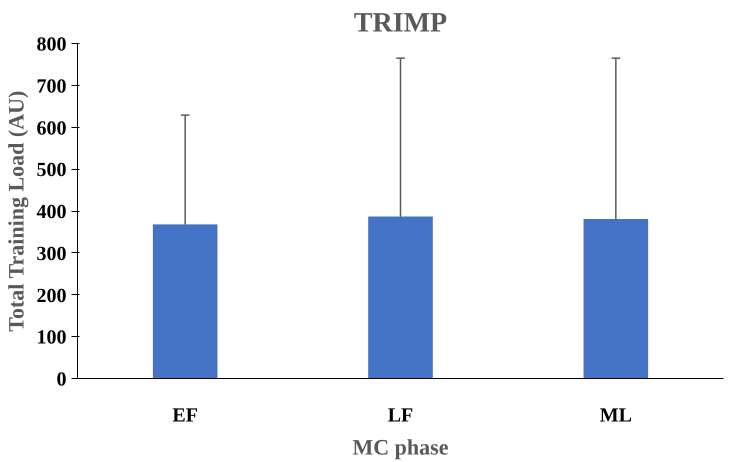 The height and width of the screenshot is (462, 743). I want to click on x-tick-label: LF, so click(401, 415).